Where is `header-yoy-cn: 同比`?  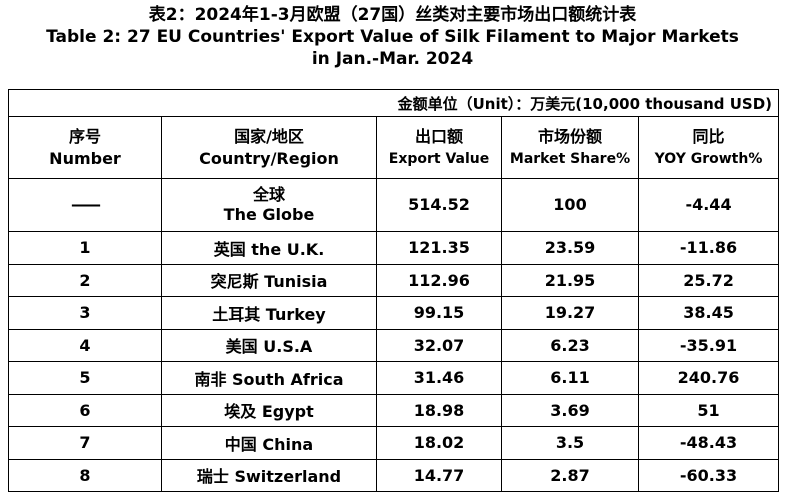 header-yoy-cn: 同比 is located at coordinates (708, 136).